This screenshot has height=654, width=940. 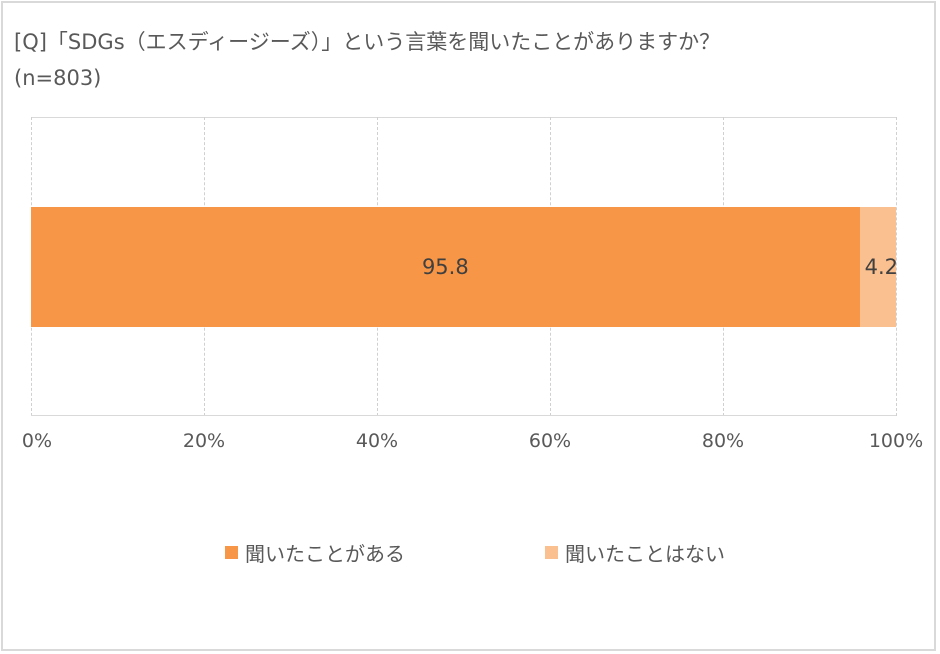 I want to click on legend-swatch-heard, so click(x=231, y=552).